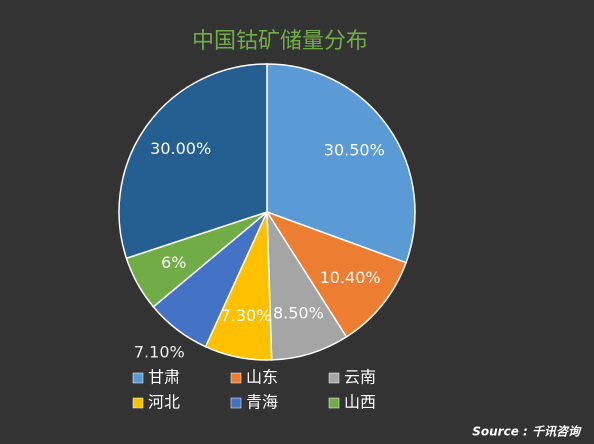  I want to click on legend-label: 青海, so click(262, 402).